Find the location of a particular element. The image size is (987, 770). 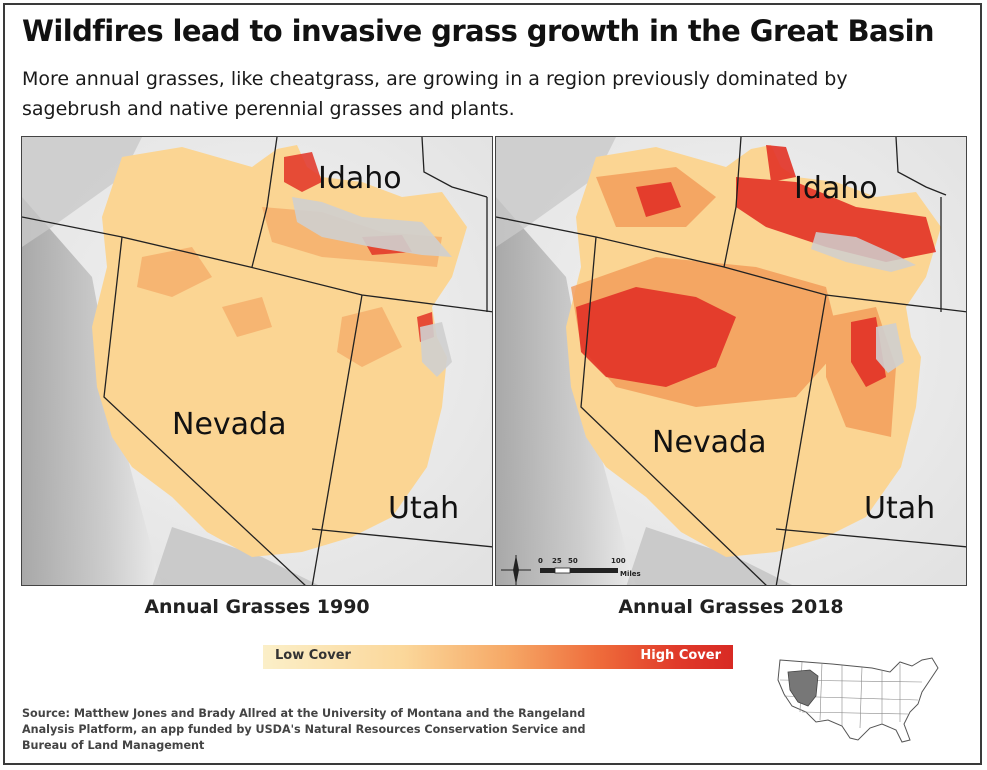

or-id-nv-ut-border is located at coordinates (257, 264).